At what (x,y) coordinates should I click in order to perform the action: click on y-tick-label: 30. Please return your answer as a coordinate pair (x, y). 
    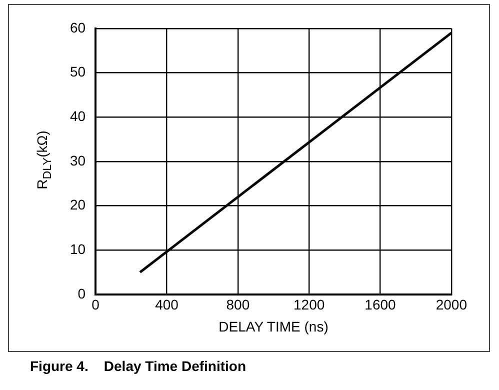
    Looking at the image, I should click on (78, 160).